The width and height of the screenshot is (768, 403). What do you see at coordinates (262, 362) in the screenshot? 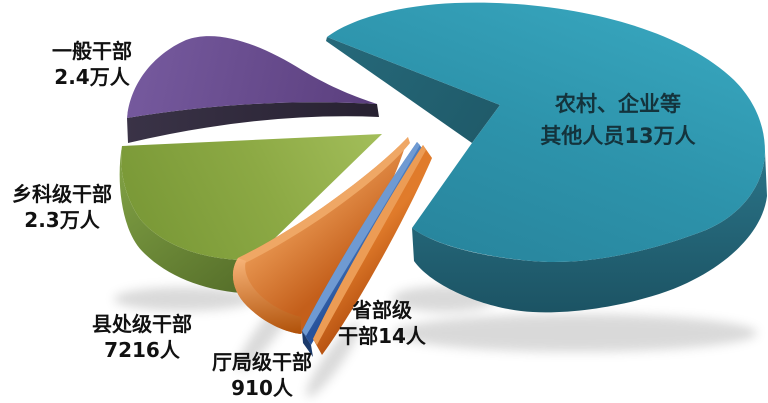
I see `label-tingju-line1: 厅局级干部` at bounding box center [262, 362].